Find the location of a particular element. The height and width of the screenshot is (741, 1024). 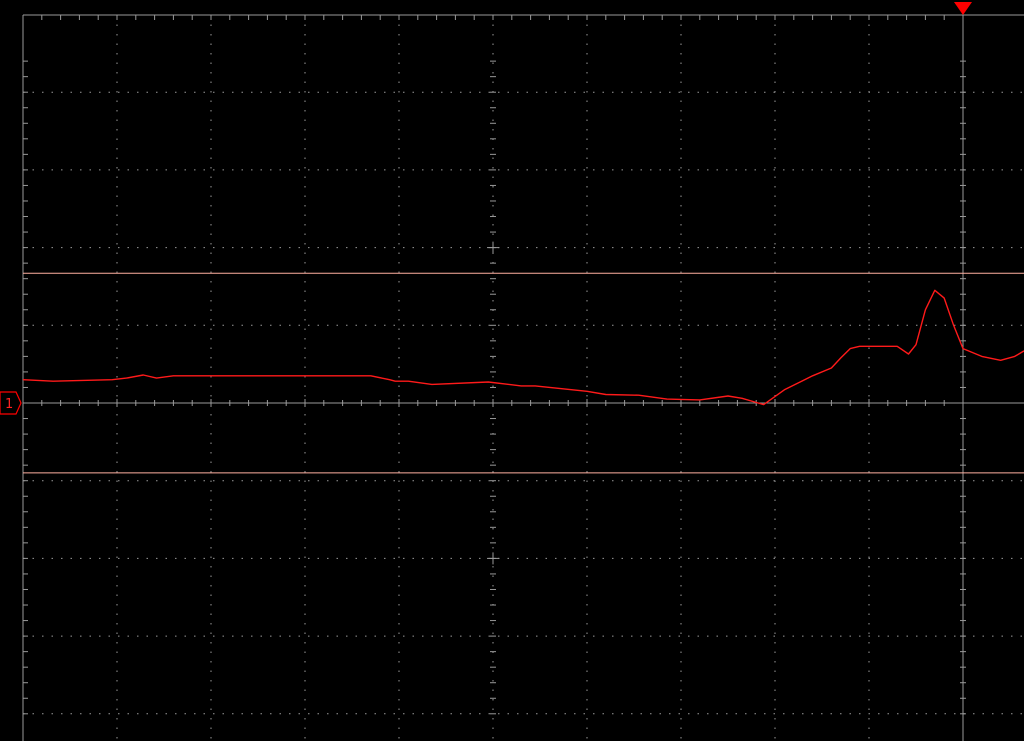

channel-1-marker-shape is located at coordinates (11, 403).